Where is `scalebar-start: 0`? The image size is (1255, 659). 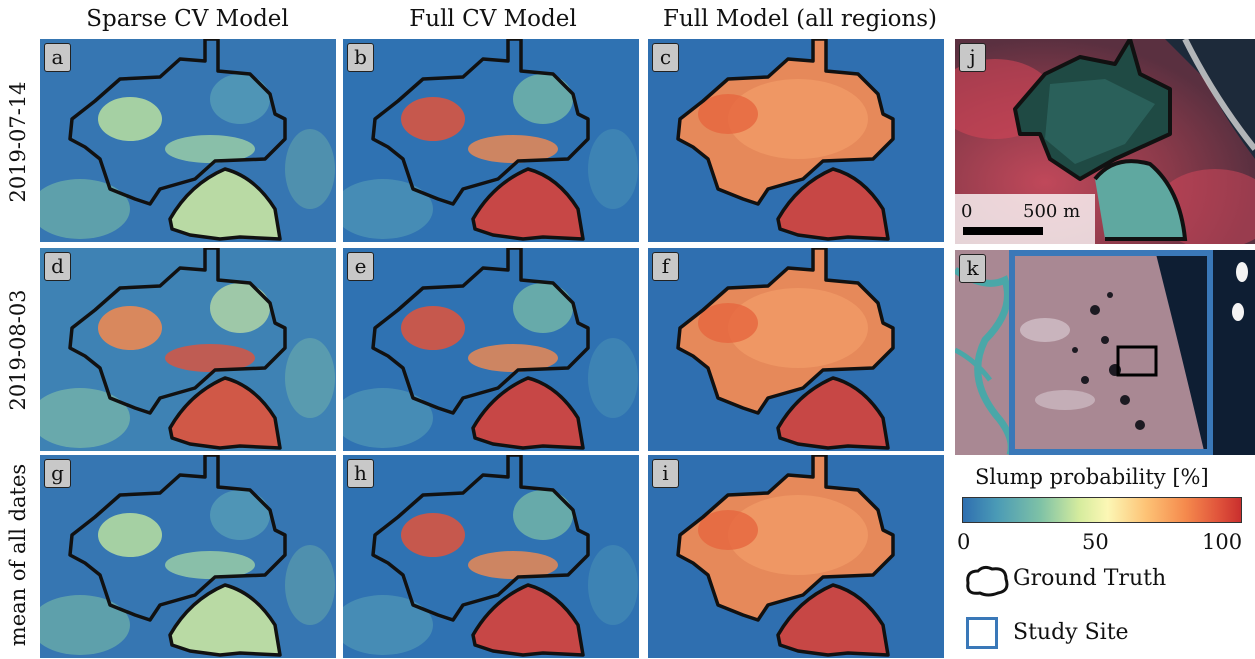 scalebar-start: 0 is located at coordinates (967, 211).